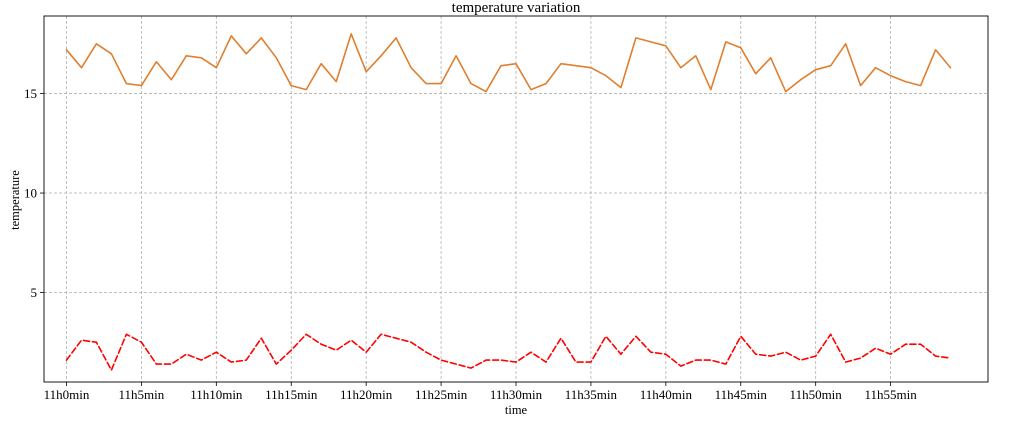 This screenshot has width=1011, height=431. Describe the element at coordinates (15, 200) in the screenshot. I see `y-axis-label: temperature` at that location.